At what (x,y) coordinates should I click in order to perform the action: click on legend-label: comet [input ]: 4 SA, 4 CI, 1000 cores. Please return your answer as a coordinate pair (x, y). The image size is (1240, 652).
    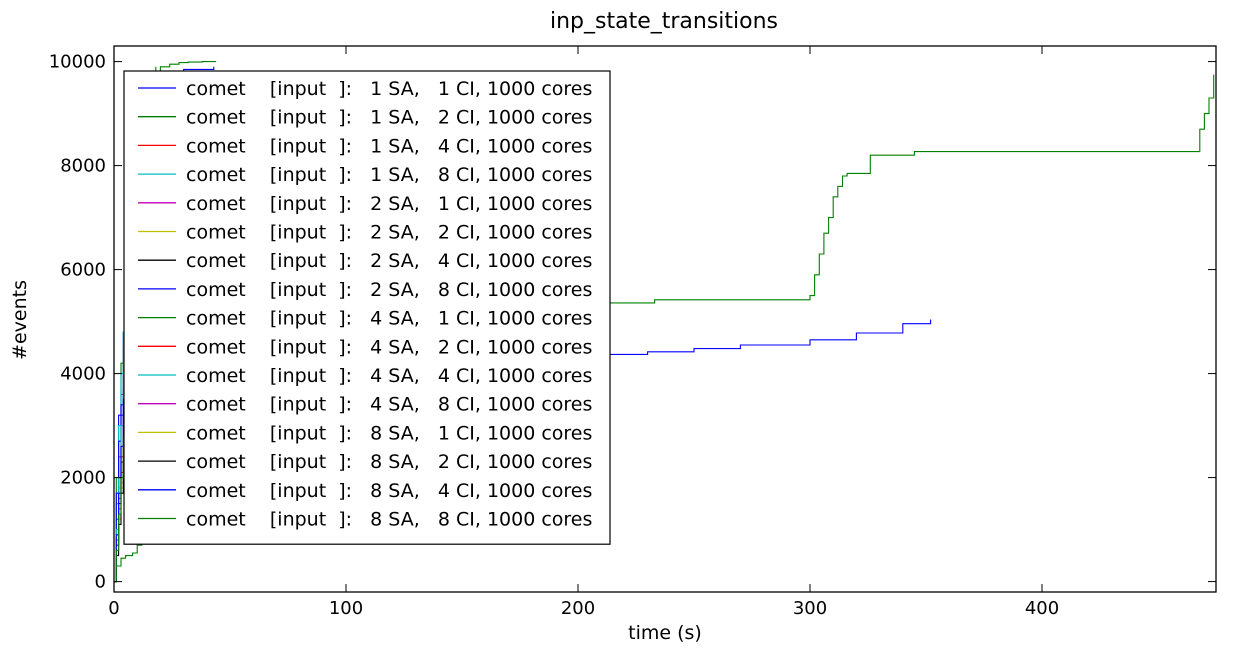
    Looking at the image, I should click on (389, 376).